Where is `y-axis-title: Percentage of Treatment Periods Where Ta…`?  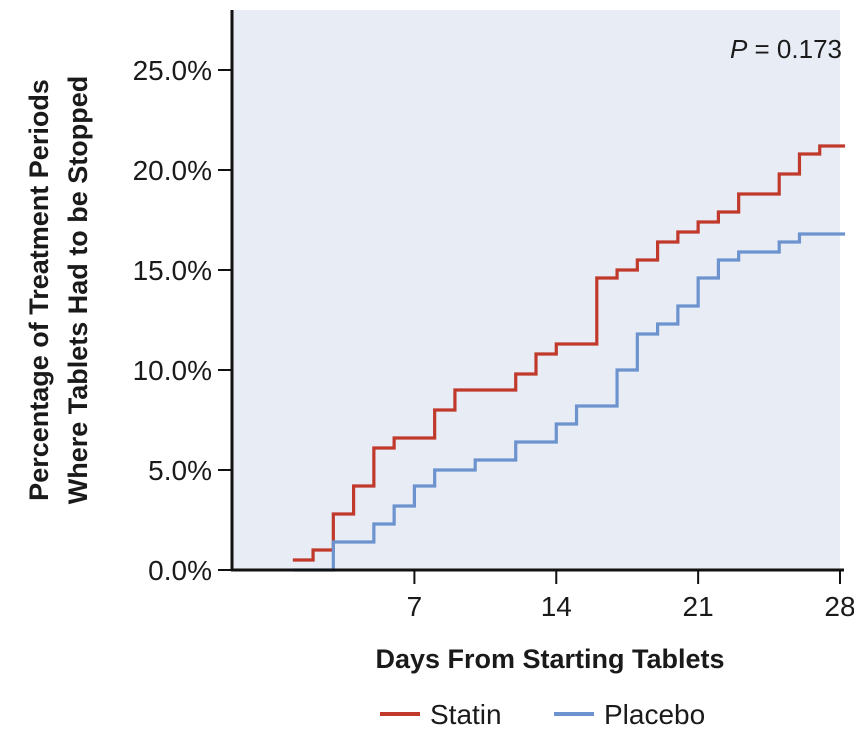
y-axis-title: Percentage of Treatment Periods Where Ta… is located at coordinates (58, 290).